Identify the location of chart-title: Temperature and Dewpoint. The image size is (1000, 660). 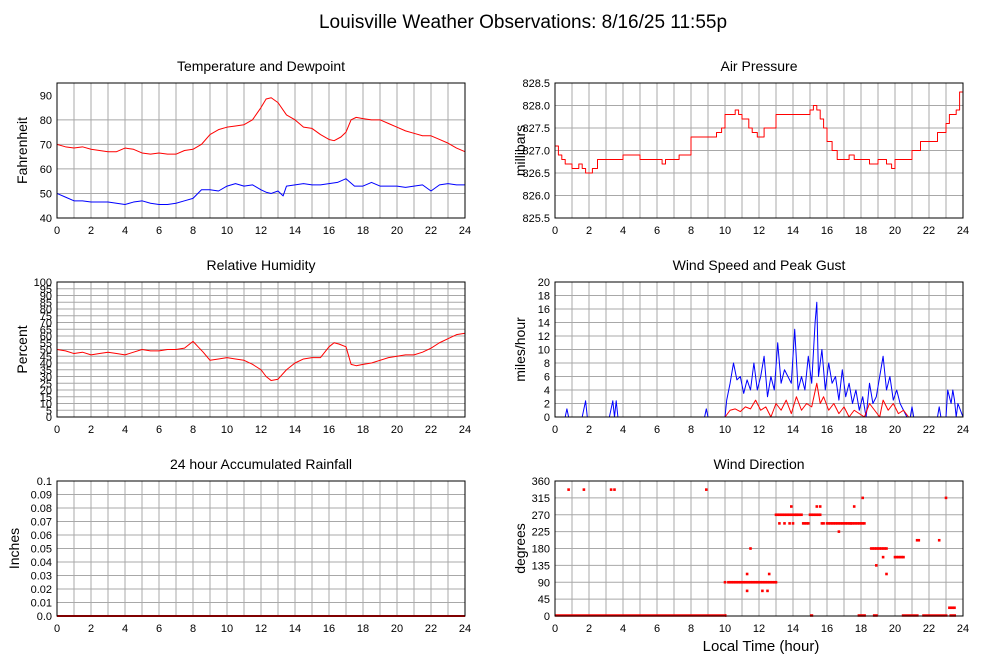
(261, 66).